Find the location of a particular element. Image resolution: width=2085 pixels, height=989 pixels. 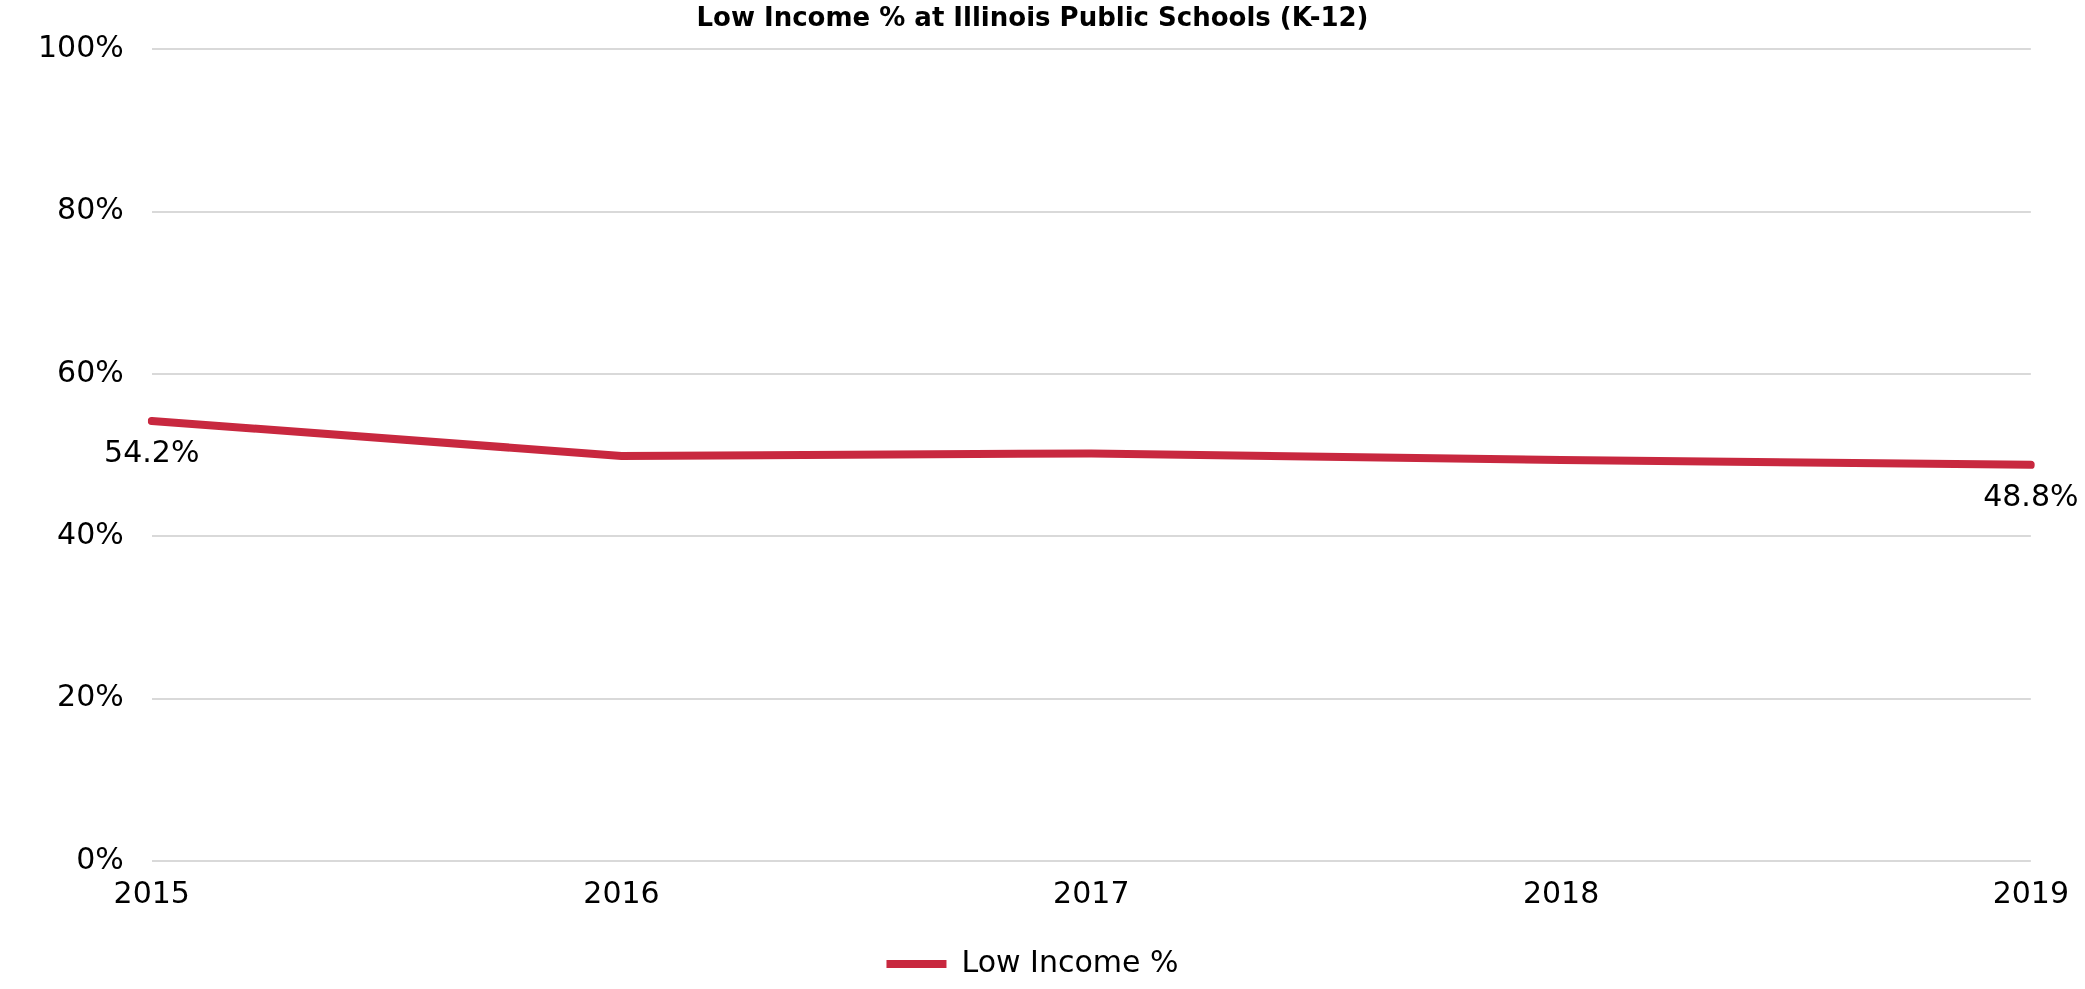

y-tick-label: 0% is located at coordinates (100, 858).